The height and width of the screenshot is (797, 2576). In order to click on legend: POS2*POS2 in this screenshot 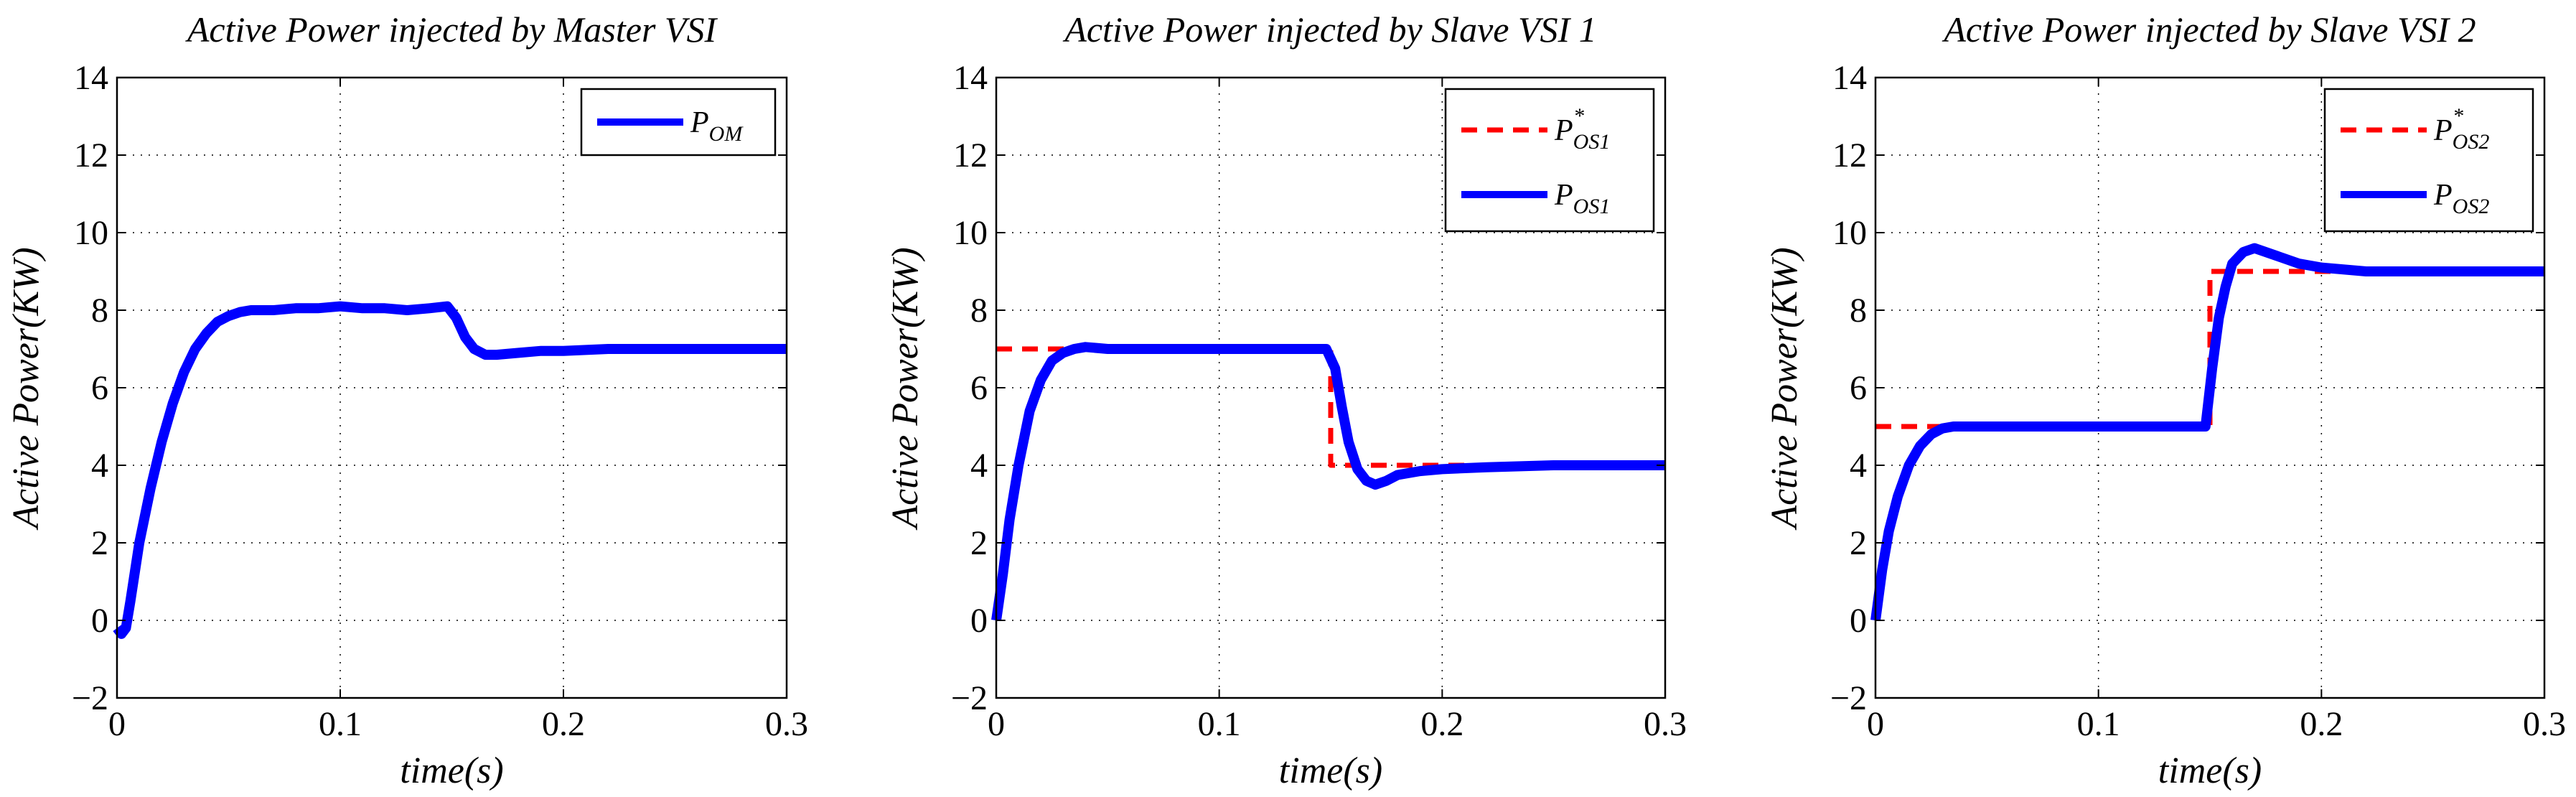, I will do `click(2428, 160)`.